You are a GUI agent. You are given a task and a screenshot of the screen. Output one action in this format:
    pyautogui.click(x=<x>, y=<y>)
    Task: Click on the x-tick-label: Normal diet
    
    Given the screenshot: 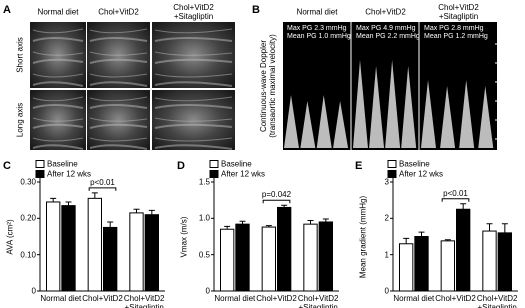 What is the action you would take?
    pyautogui.click(x=235, y=298)
    